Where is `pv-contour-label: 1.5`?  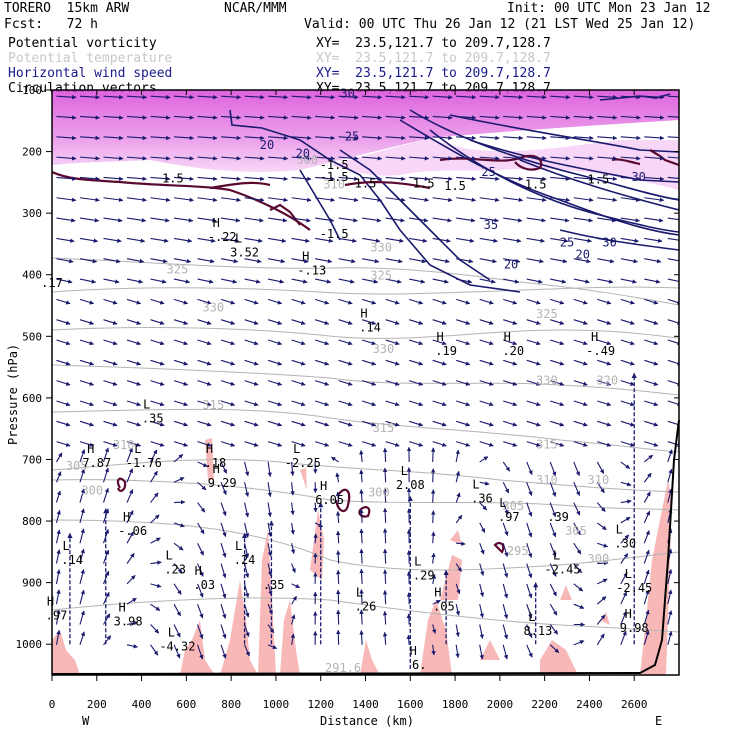
pv-contour-label: 1.5 is located at coordinates (173, 178).